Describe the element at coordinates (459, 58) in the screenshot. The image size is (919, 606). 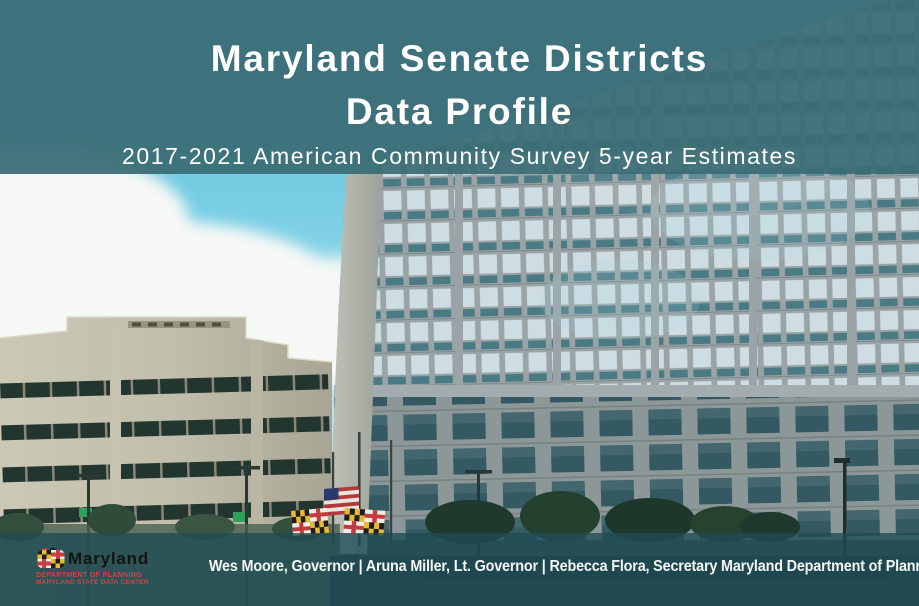
I see `title-line-1: Maryland Senate Districts` at that location.